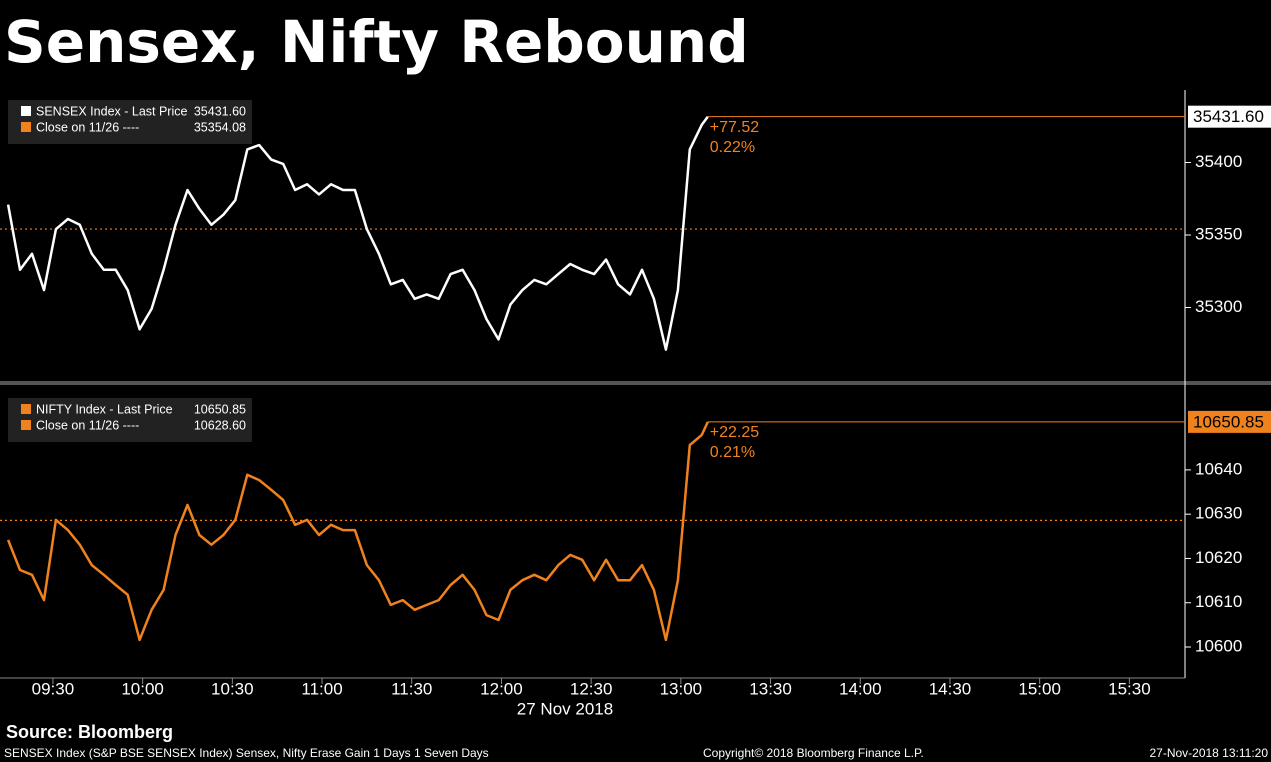 The height and width of the screenshot is (762, 1271). What do you see at coordinates (732, 452) in the screenshot?
I see `change-pct-label: 0.21%` at bounding box center [732, 452].